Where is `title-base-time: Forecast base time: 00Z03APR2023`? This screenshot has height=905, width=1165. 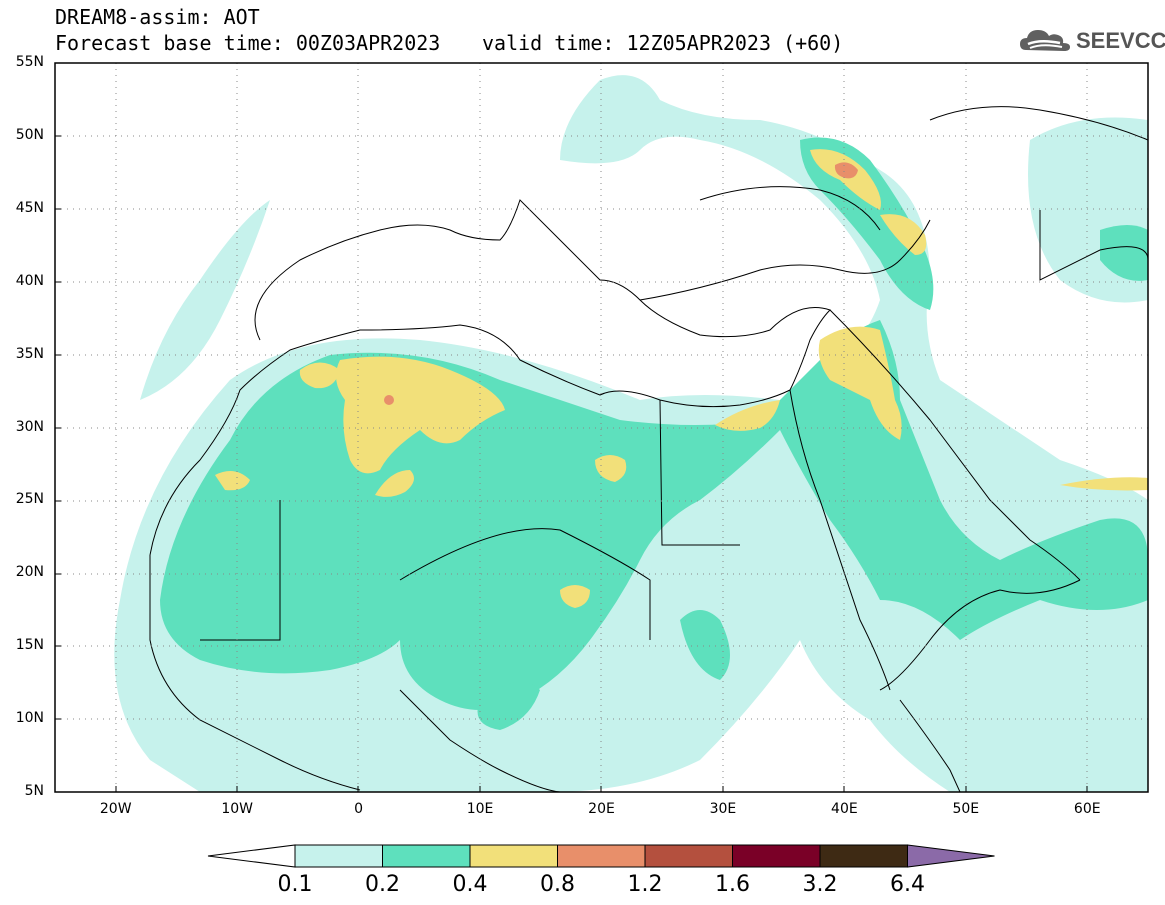
title-base-time: Forecast base time: 00Z03APR2023 is located at coordinates (248, 43).